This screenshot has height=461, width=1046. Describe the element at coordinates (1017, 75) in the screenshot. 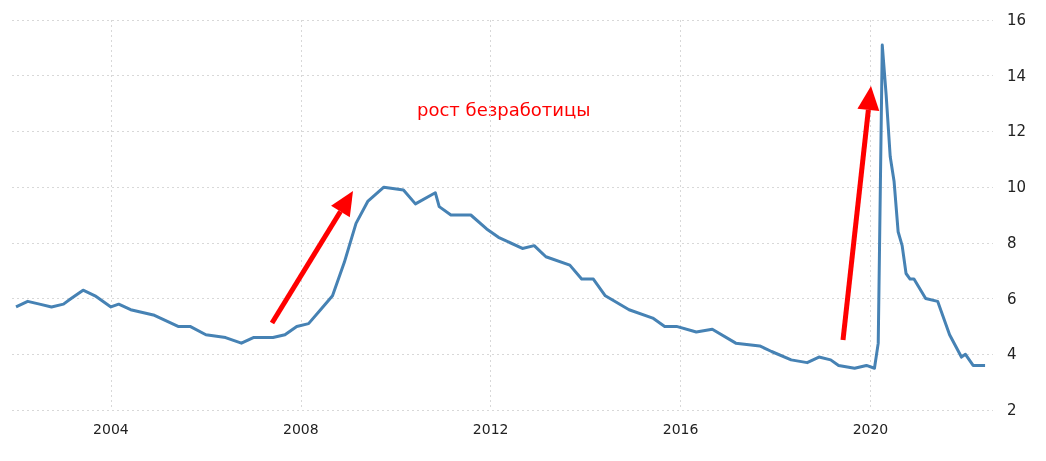

I see `y-tick-label: 14` at that location.